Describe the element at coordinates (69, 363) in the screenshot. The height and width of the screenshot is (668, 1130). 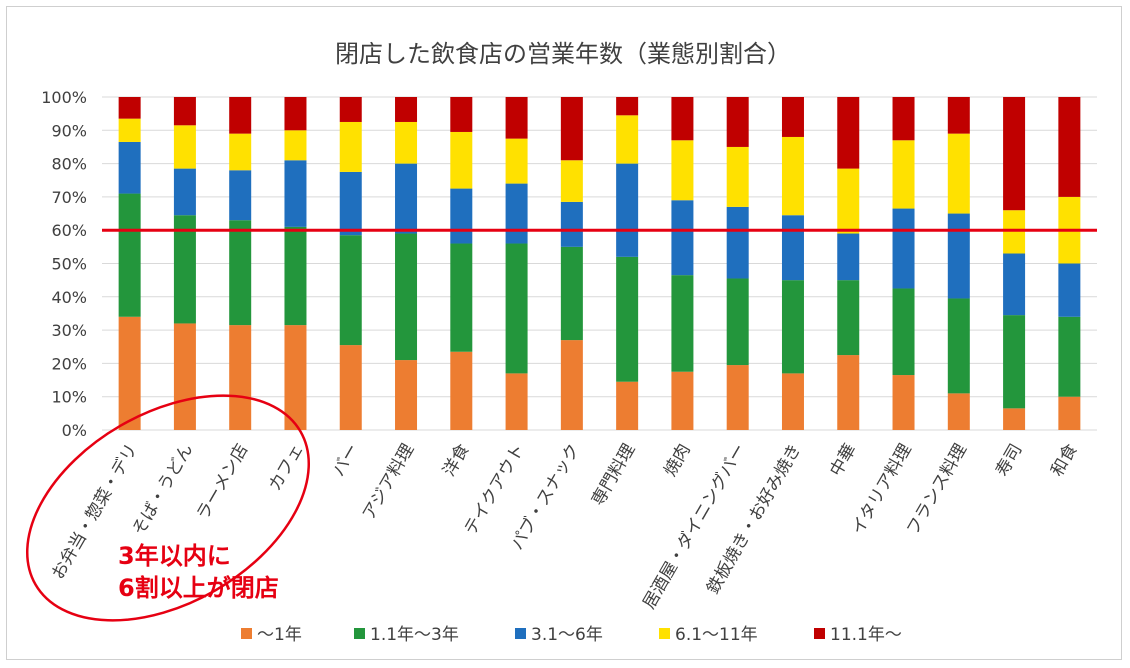
I see `y-tick-label: 20%` at that location.